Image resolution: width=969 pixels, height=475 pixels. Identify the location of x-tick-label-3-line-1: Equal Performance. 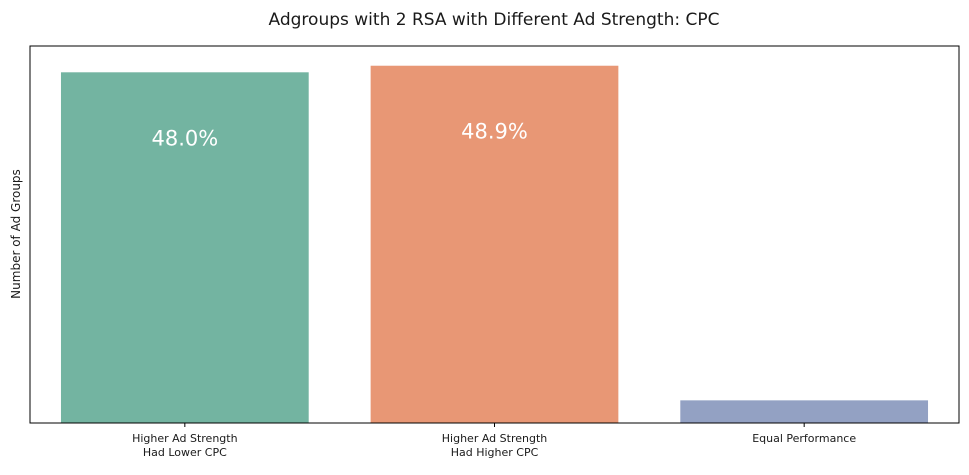
(804, 438).